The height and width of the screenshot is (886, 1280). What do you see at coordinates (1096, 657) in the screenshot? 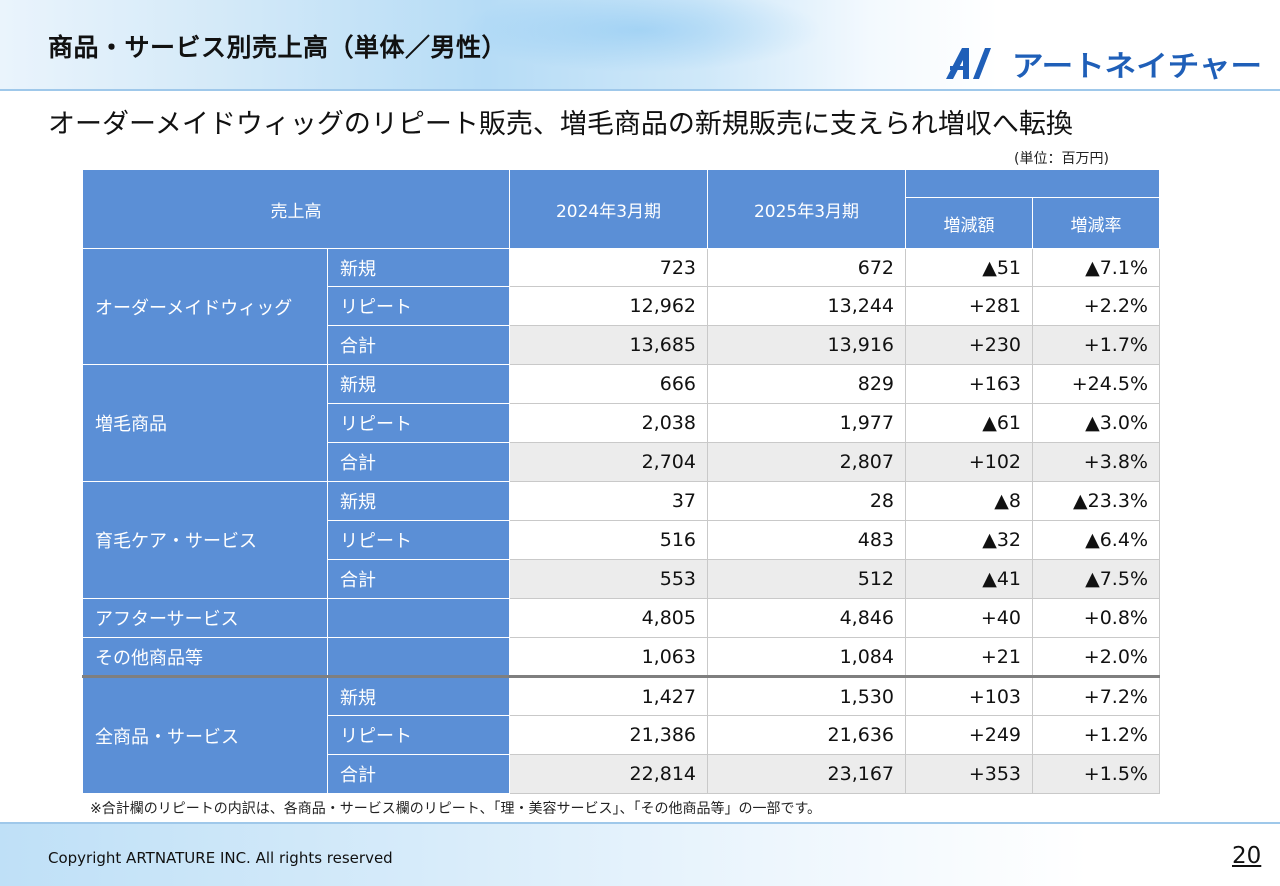
I see `value-rate: +2.0%` at bounding box center [1096, 657].